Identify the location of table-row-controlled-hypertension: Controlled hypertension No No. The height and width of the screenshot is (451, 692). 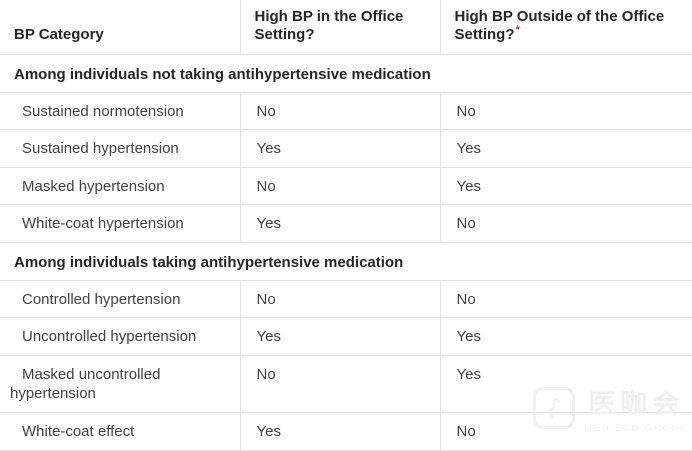
(346, 299).